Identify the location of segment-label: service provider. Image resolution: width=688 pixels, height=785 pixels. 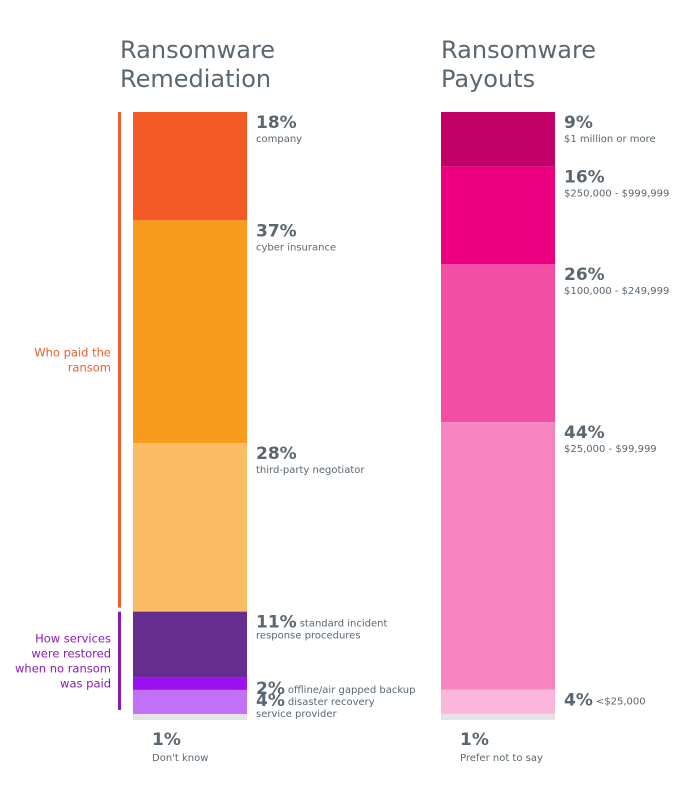
(297, 714).